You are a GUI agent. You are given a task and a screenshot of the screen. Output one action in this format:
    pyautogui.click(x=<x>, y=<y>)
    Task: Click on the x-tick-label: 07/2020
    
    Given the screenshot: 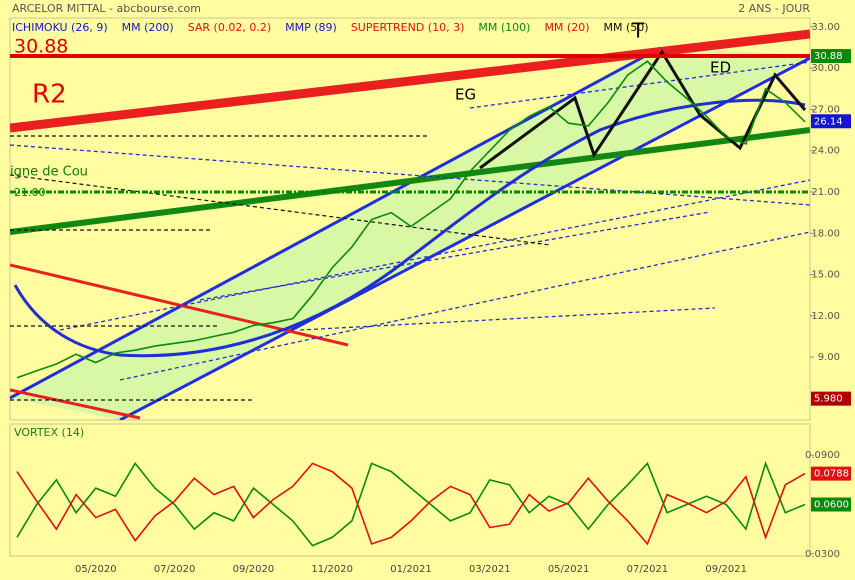 What is the action you would take?
    pyautogui.click(x=175, y=569)
    